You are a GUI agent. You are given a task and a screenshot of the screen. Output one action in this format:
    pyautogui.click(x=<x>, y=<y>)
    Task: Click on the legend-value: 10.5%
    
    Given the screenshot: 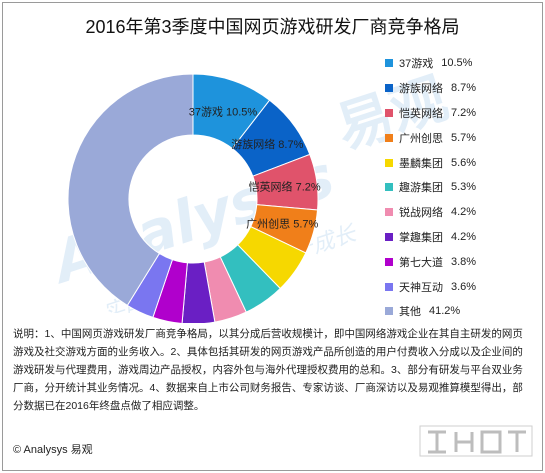 What is the action you would take?
    pyautogui.click(x=457, y=63)
    